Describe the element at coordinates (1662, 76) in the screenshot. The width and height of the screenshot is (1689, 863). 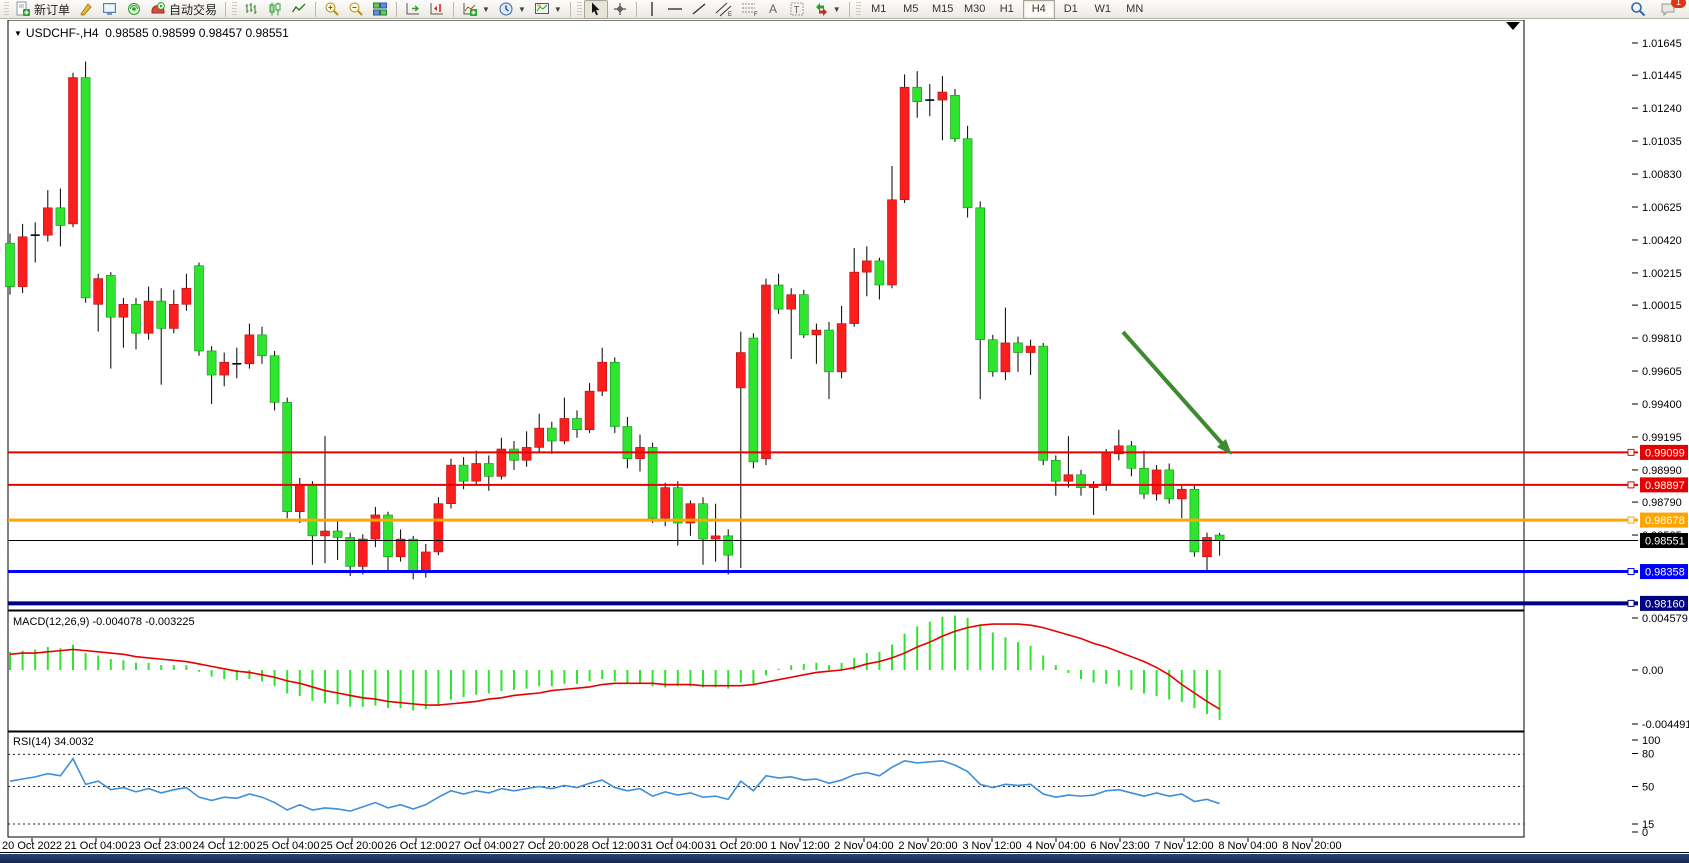
I see `svg-text: 1.01445` at that location.